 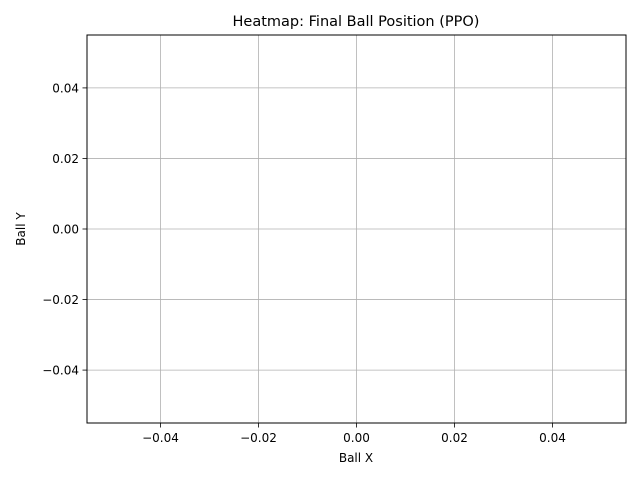 What do you see at coordinates (60, 371) in the screenshot?
I see `y-tick-label: −0.04` at bounding box center [60, 371].